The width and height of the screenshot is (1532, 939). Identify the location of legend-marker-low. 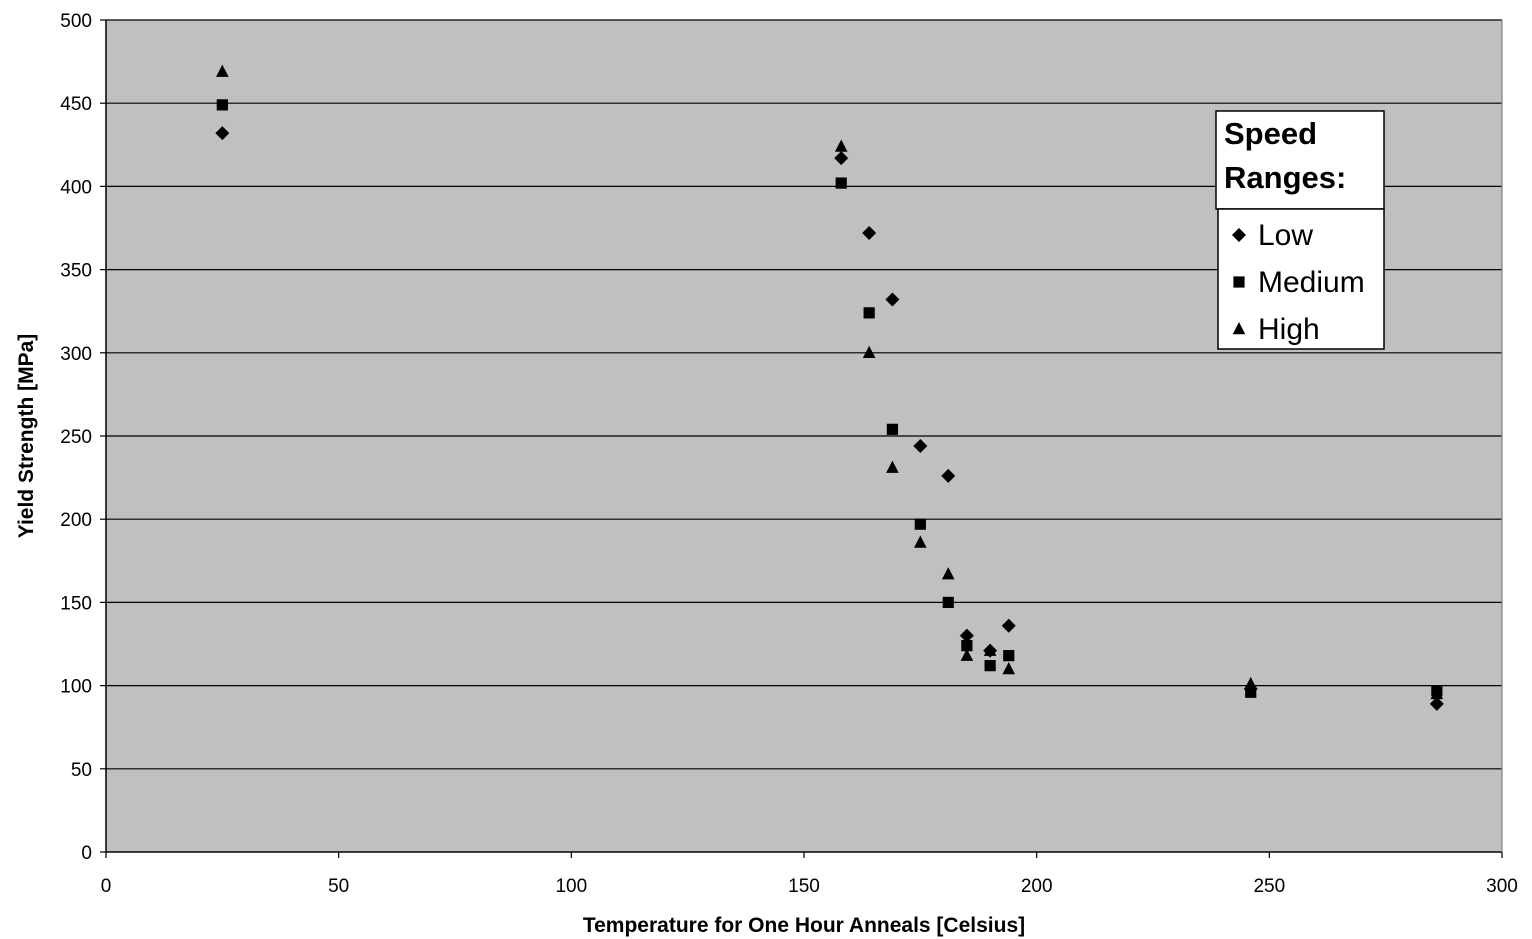
(1239, 235).